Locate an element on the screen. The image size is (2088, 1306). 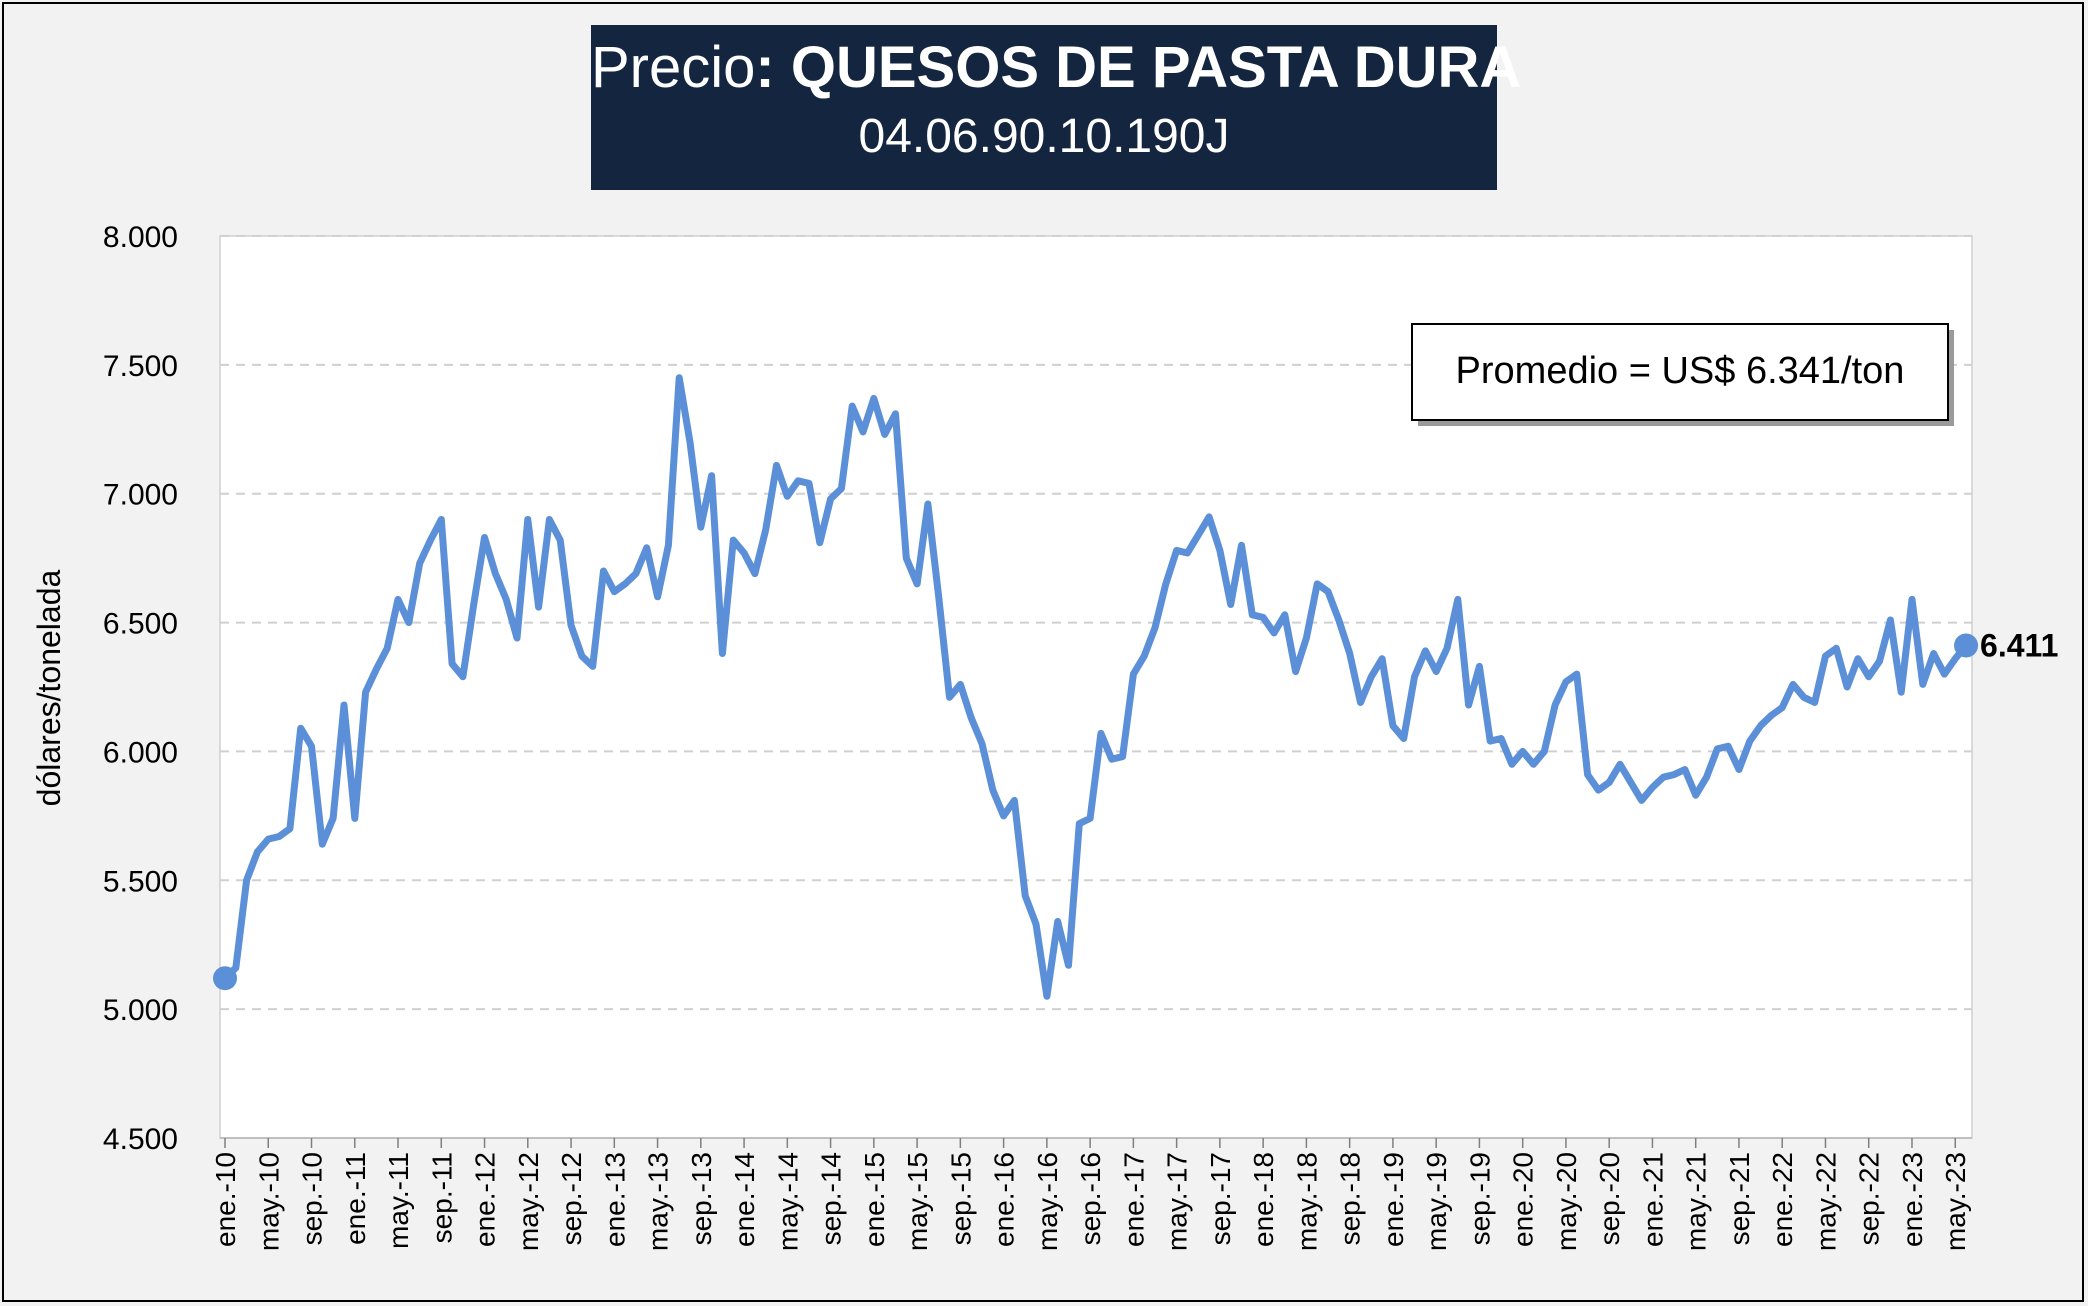
x-tick-label: ene.-14 is located at coordinates (744, 1199).